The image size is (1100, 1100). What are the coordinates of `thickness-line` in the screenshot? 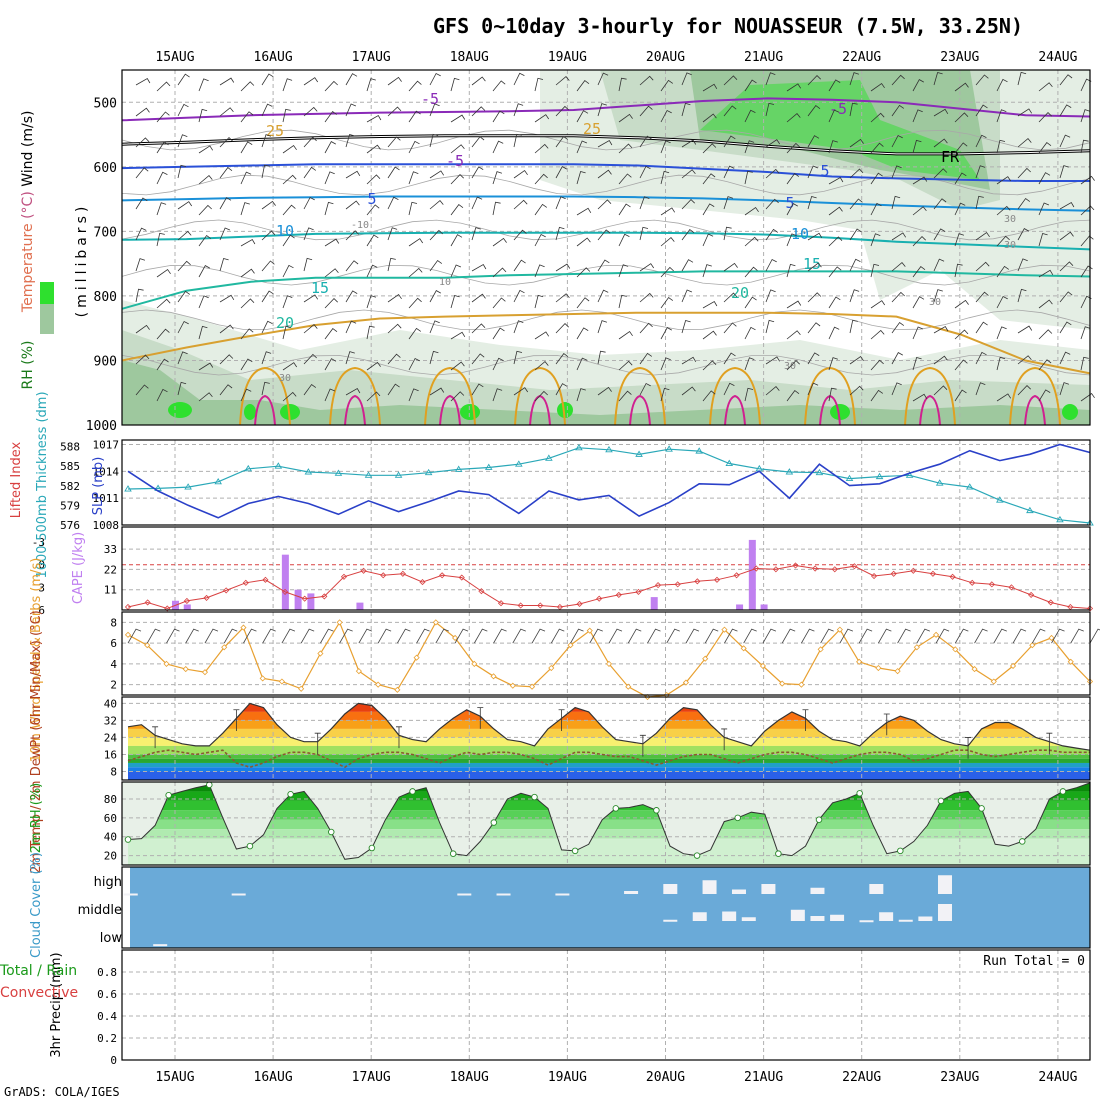 It's located at (609, 485).